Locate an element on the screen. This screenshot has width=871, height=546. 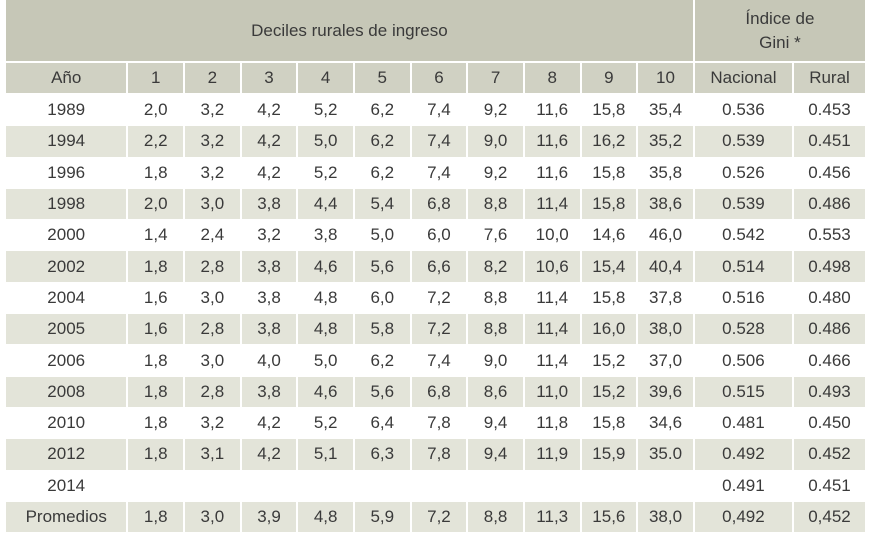
decile-2-cell: 3,0 is located at coordinates (212, 298).